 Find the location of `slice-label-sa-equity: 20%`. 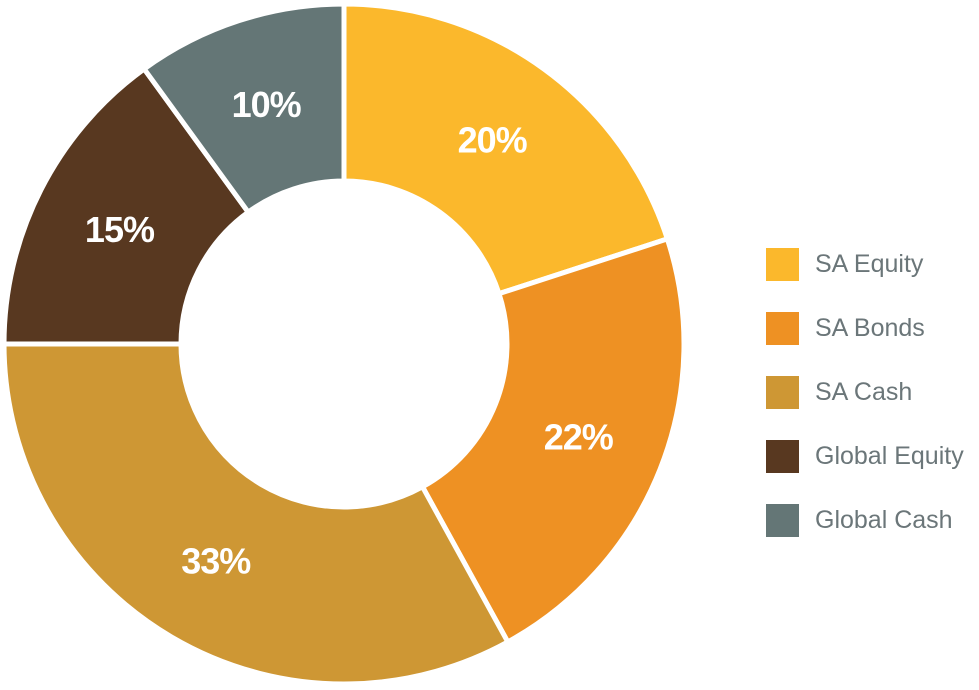

slice-label-sa-equity: 20% is located at coordinates (493, 140).